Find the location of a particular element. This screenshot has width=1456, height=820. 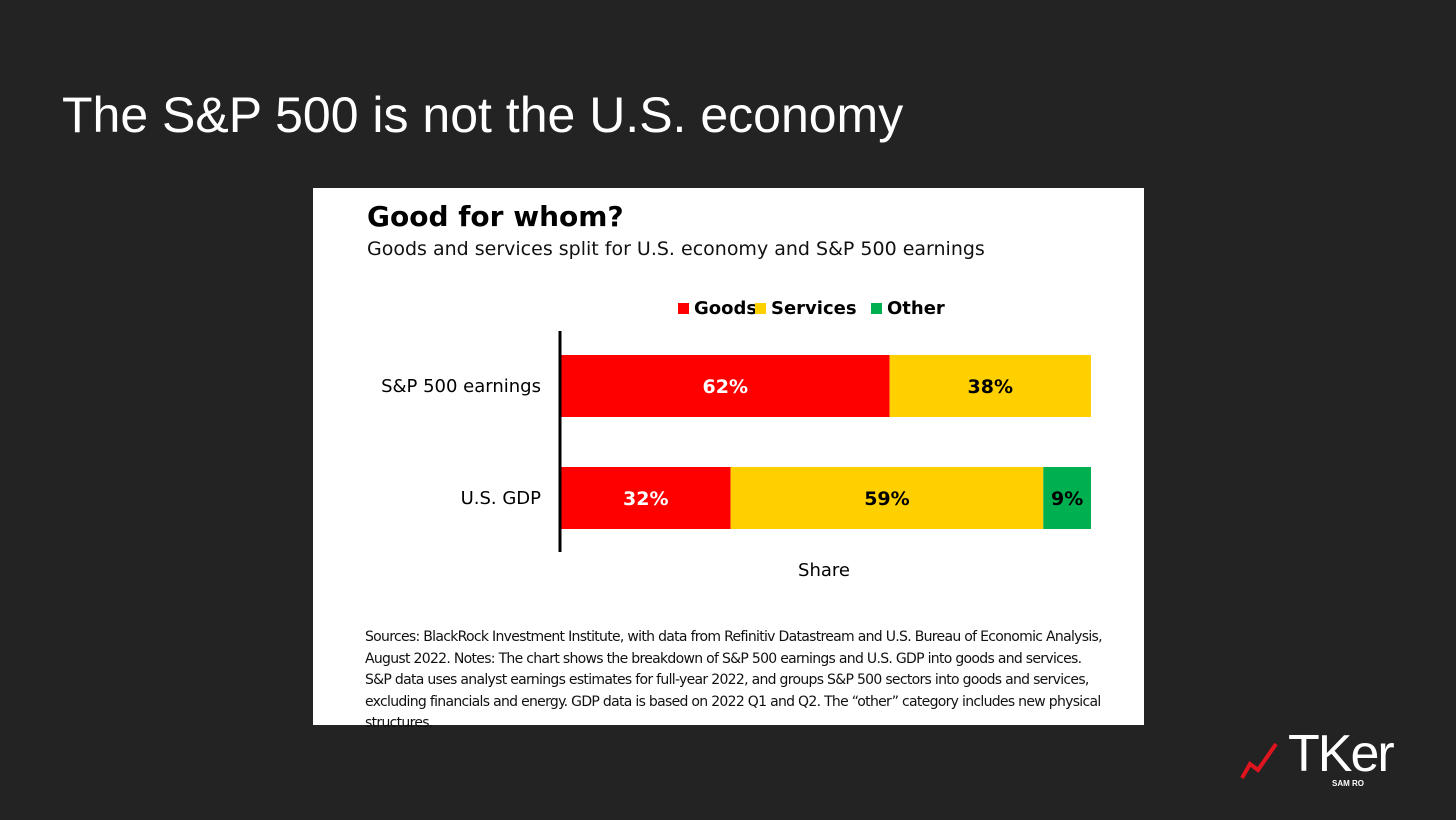

legend-label-services: Services is located at coordinates (814, 308).